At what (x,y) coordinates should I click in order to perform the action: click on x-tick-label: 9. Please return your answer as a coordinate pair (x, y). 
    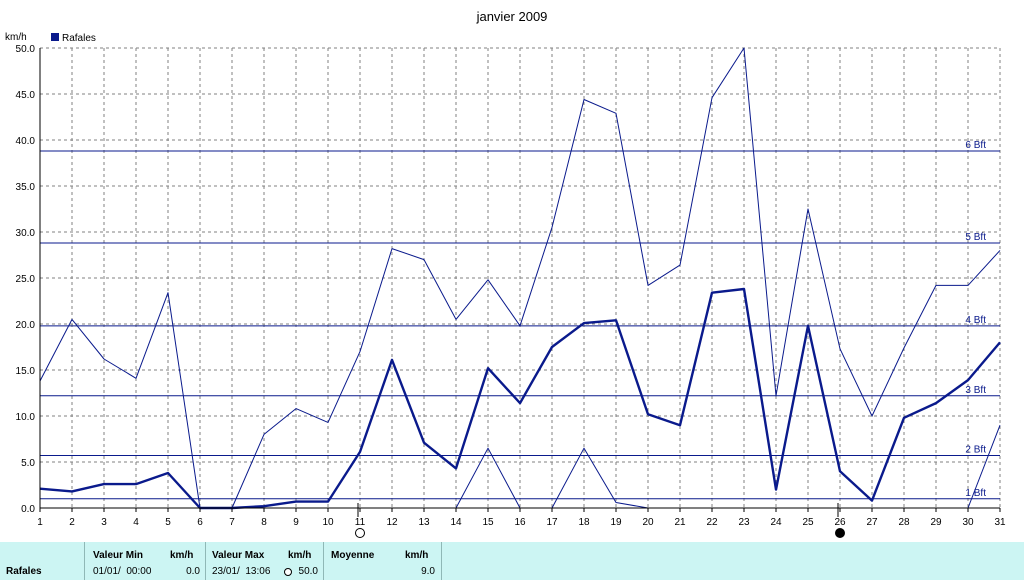
    Looking at the image, I should click on (296, 522).